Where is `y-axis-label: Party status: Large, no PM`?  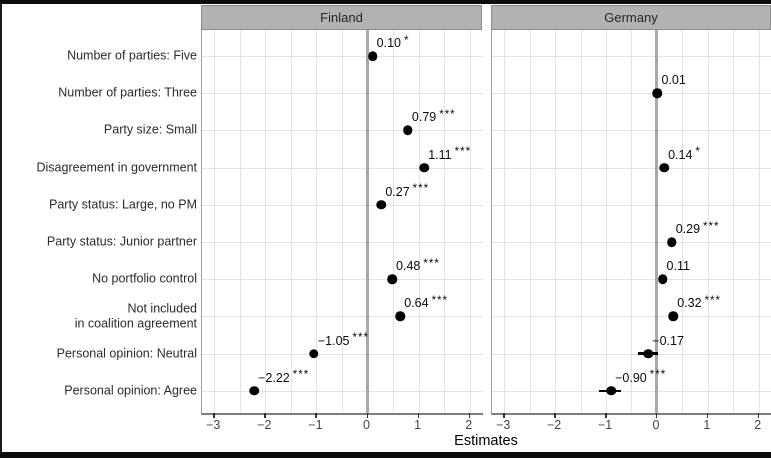 y-axis-label: Party status: Large, no PM is located at coordinates (123, 204).